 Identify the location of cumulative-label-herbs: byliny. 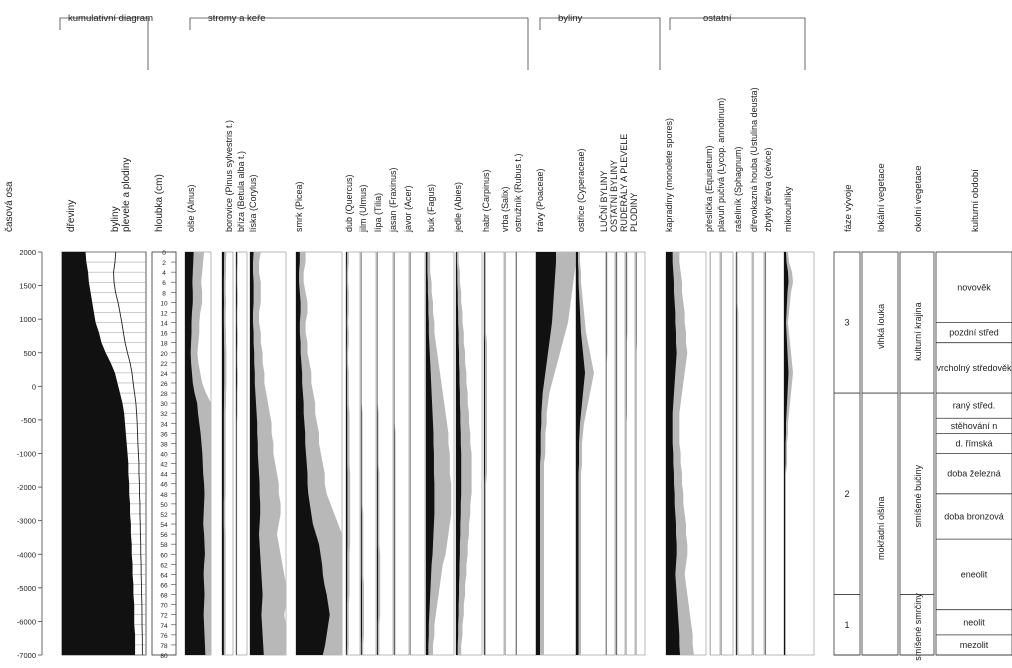
(115, 219).